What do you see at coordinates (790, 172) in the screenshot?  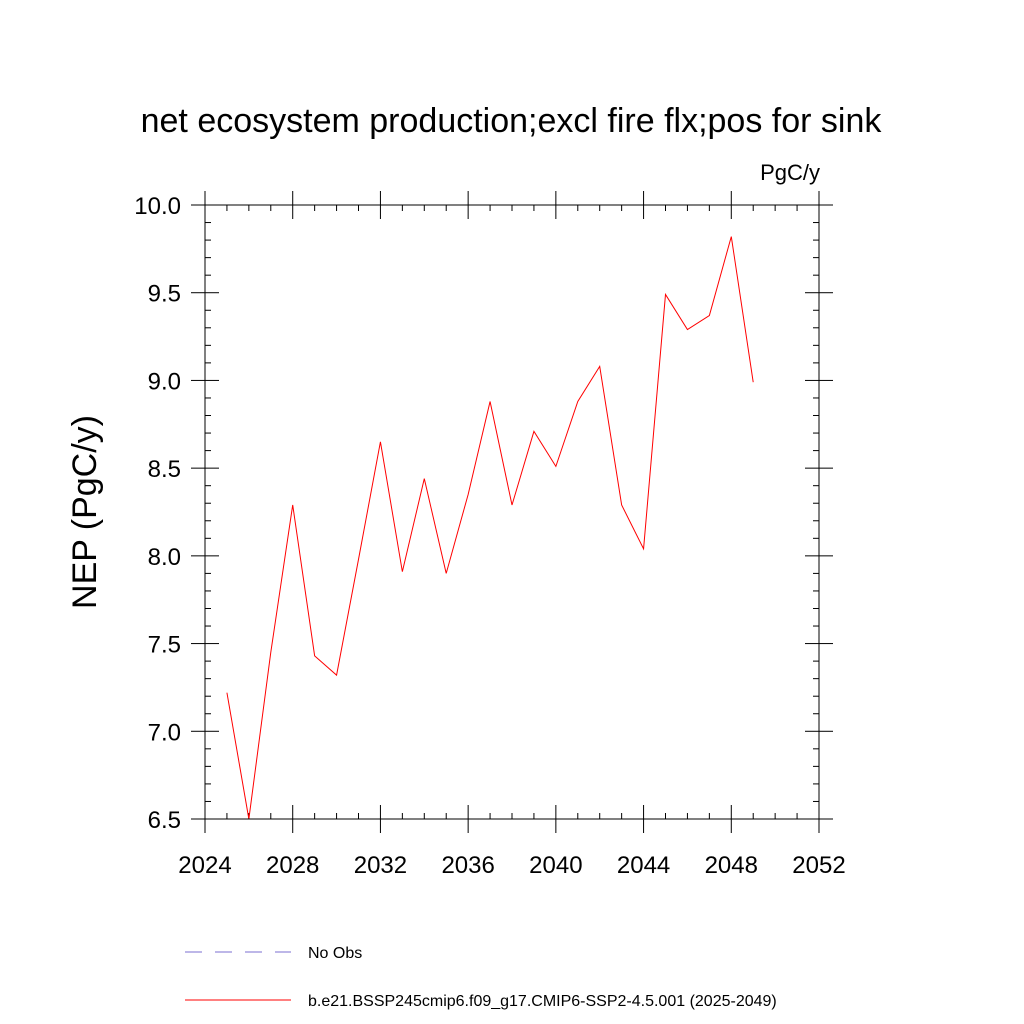 I see `units-label: PgC/y` at bounding box center [790, 172].